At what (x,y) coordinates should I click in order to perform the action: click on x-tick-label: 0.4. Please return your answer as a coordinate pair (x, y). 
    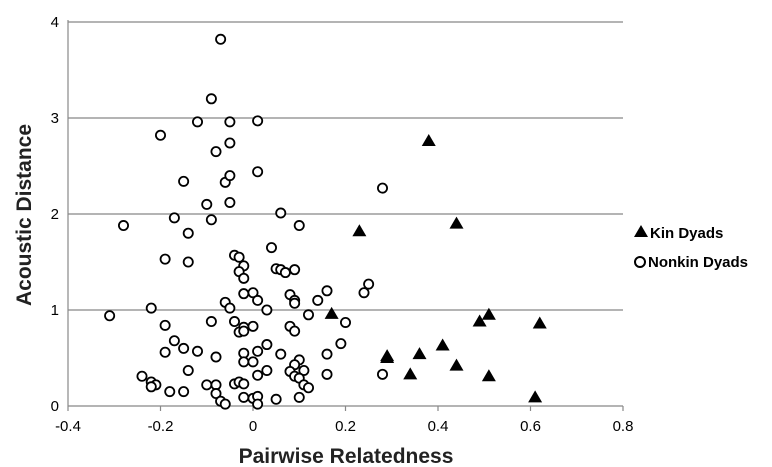
    Looking at the image, I should click on (438, 426).